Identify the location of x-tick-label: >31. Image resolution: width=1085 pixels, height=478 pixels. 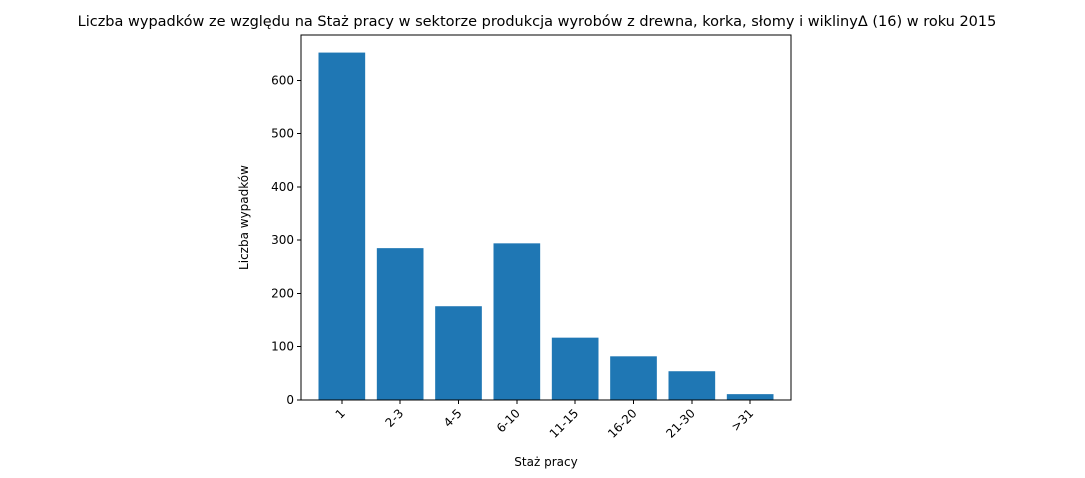
(742, 420).